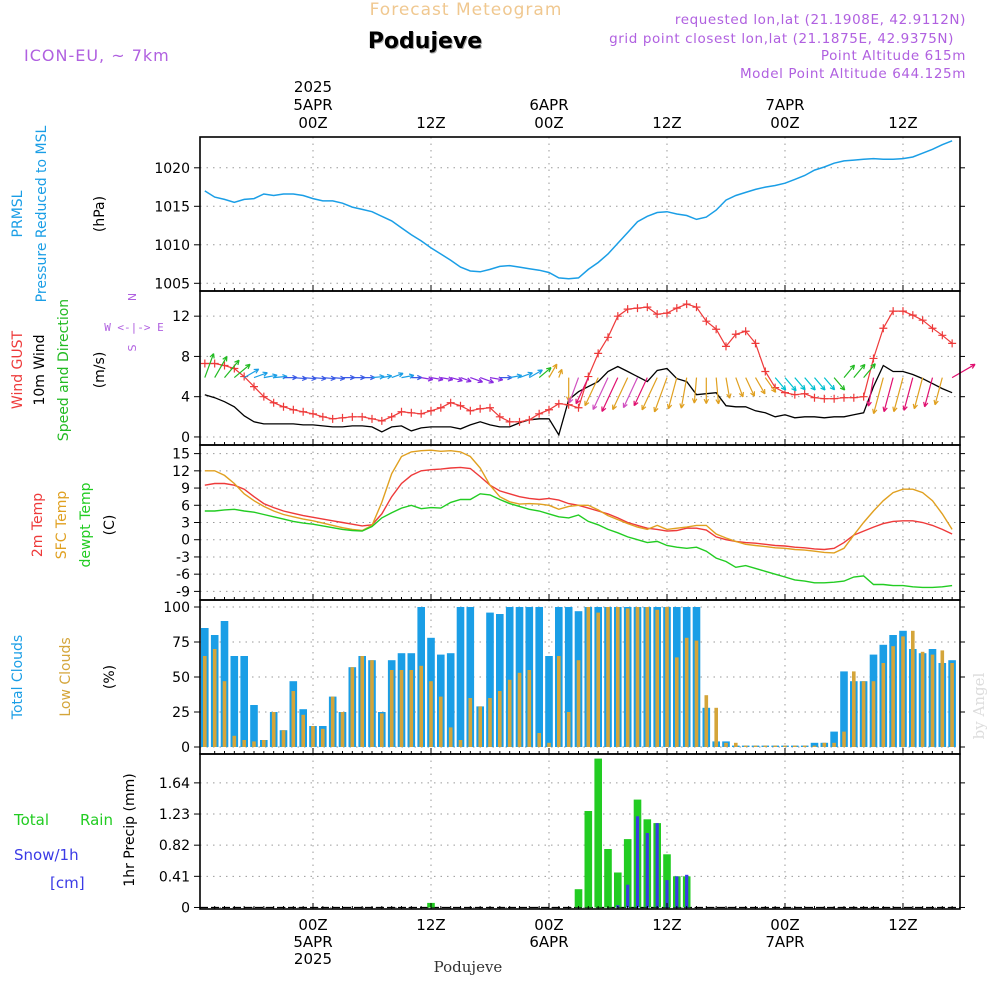 This screenshot has height=1000, width=1000. I want to click on ytick-label: 1015, so click(172, 207).